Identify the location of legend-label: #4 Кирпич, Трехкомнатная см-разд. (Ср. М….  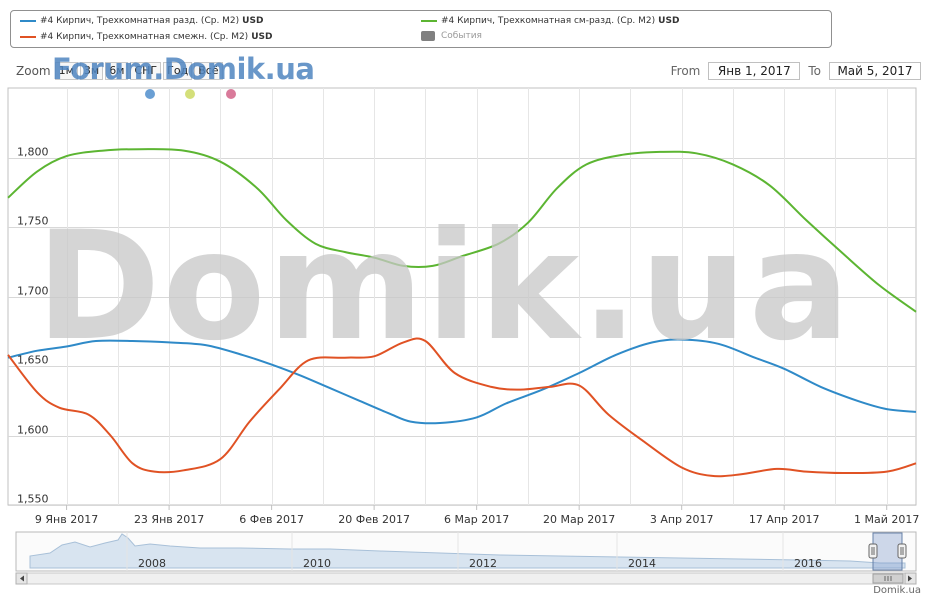
(548, 21).